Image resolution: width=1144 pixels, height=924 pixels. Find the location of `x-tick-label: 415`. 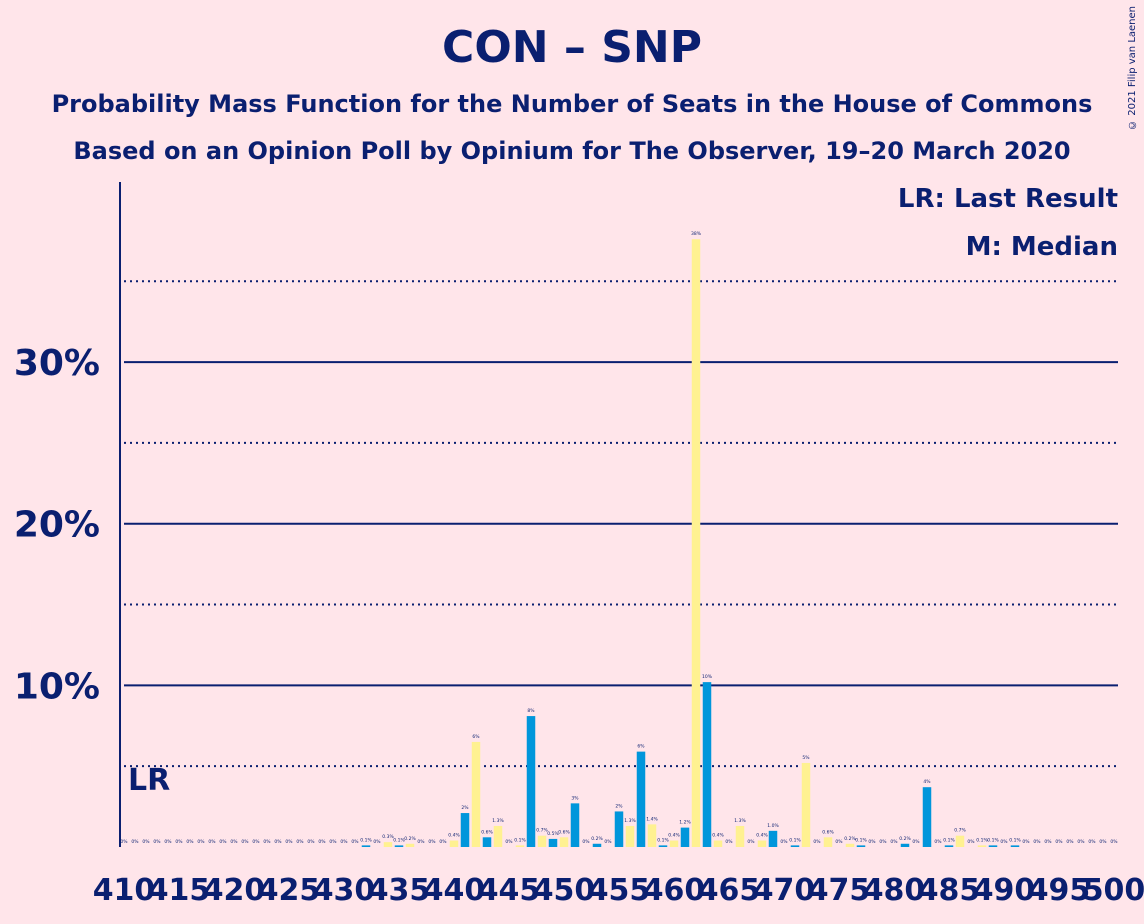

x-tick-label: 415 is located at coordinates (179, 890).